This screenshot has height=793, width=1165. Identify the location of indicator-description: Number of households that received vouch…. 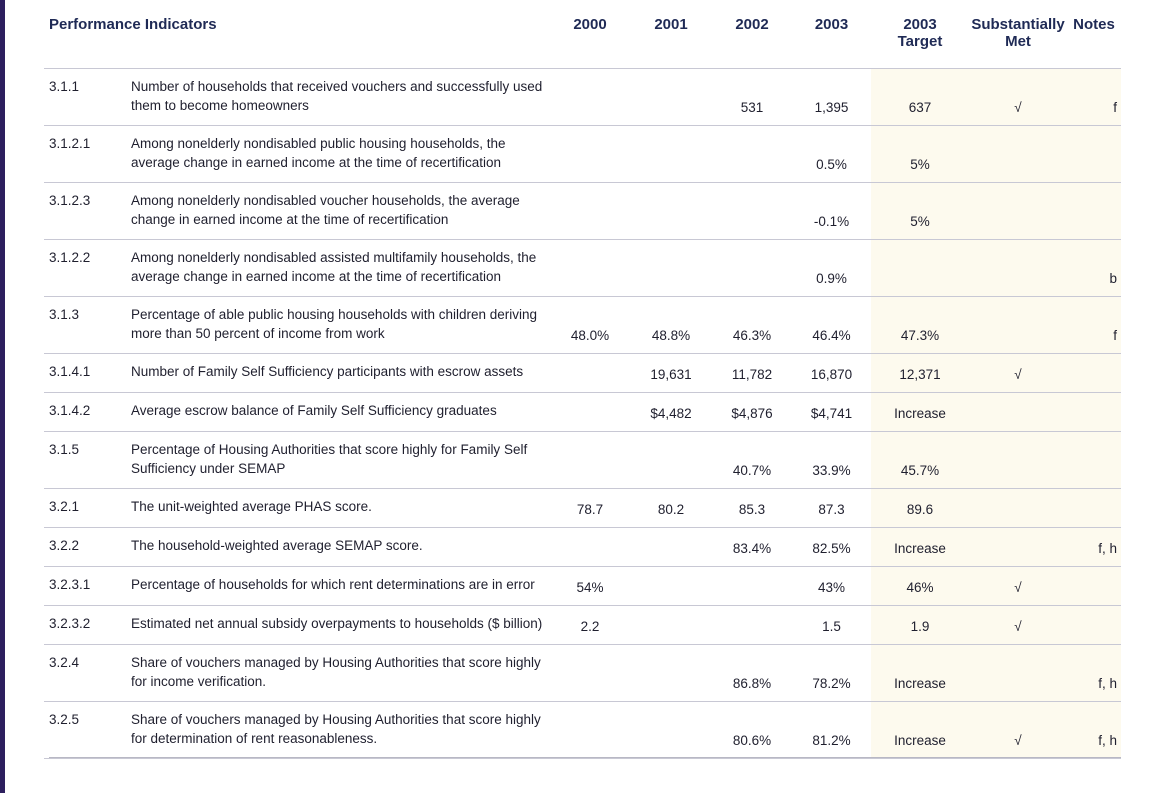
(338, 97).